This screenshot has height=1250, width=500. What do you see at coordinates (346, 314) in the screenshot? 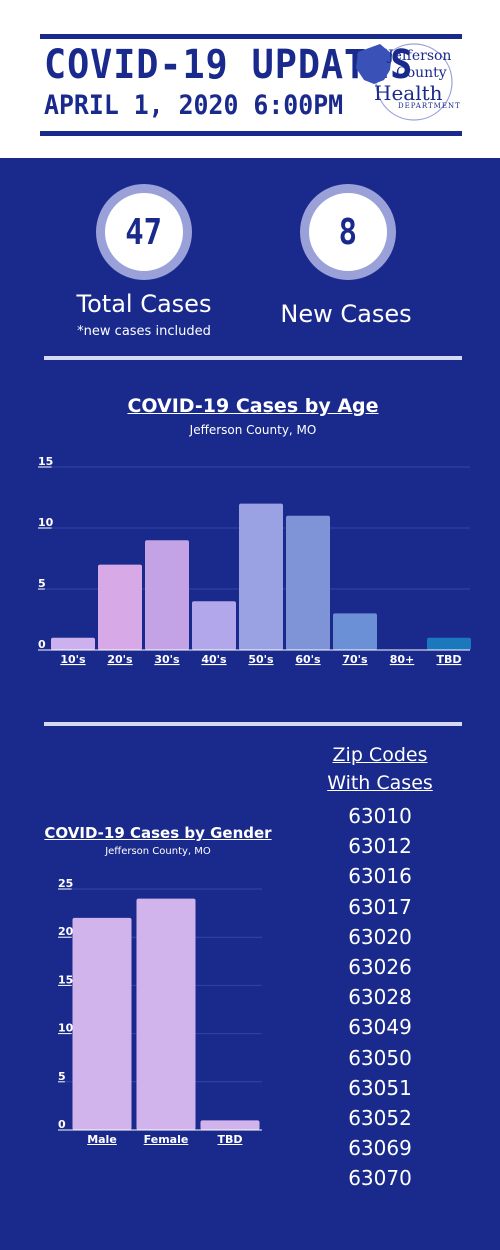
I see `new-cases-label: New Cases` at bounding box center [346, 314].